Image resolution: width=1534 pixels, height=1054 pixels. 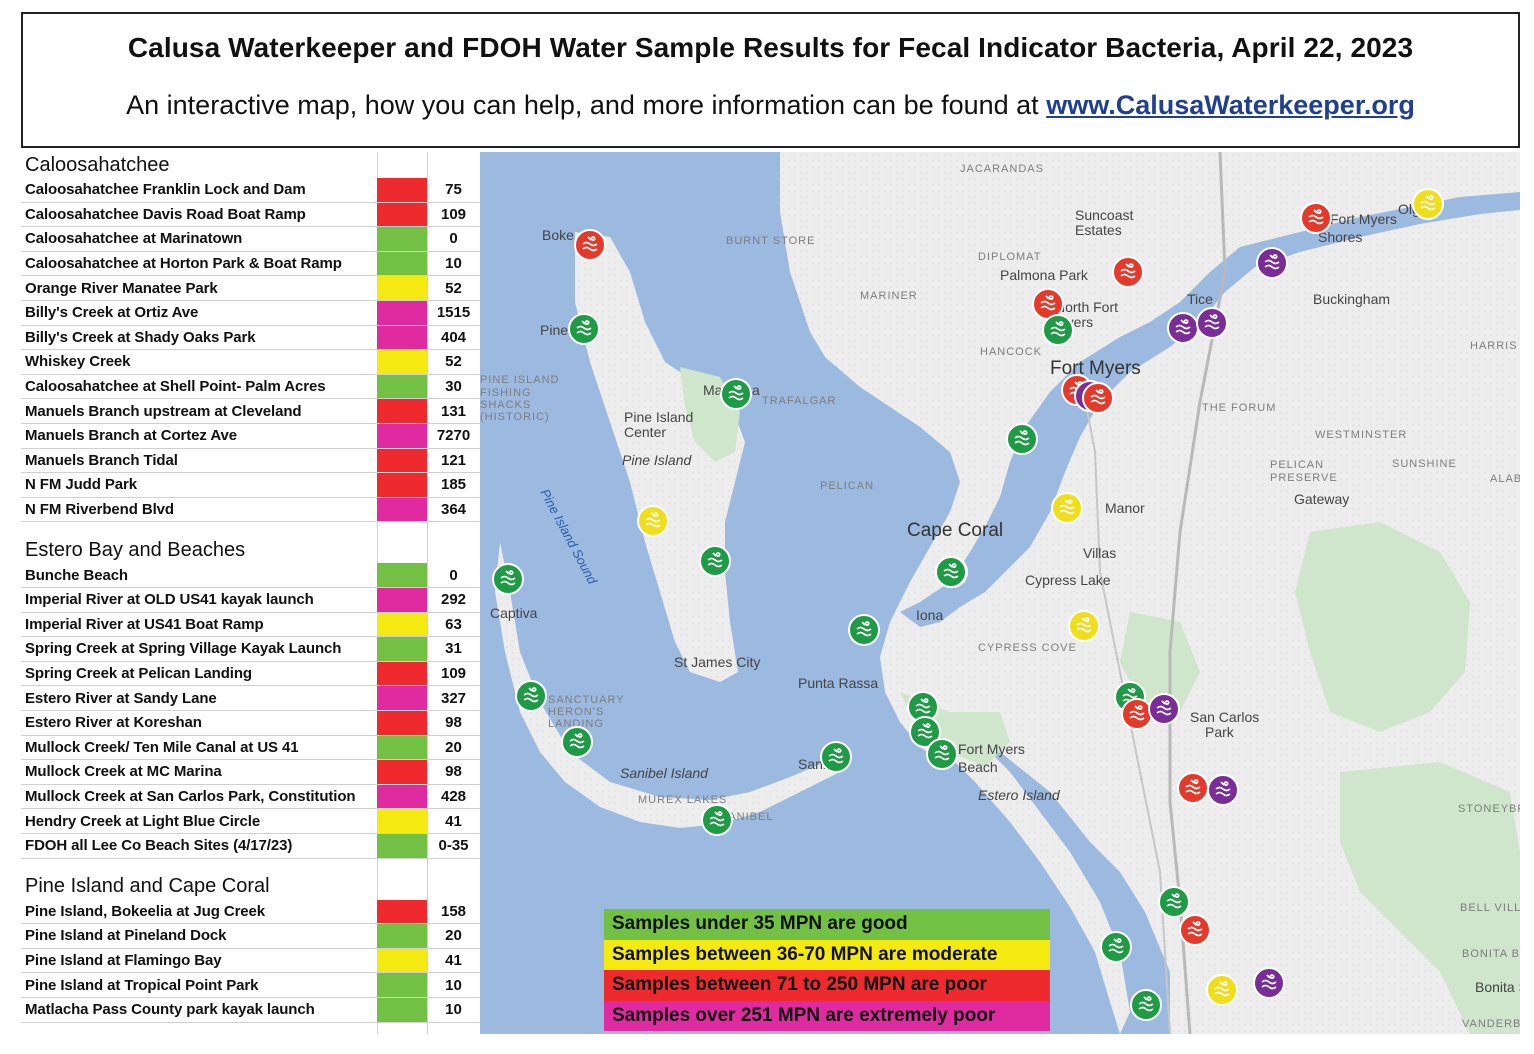 I want to click on table-row: Manuels Branch at Cortez Ave 7270, so click(x=250, y=436).